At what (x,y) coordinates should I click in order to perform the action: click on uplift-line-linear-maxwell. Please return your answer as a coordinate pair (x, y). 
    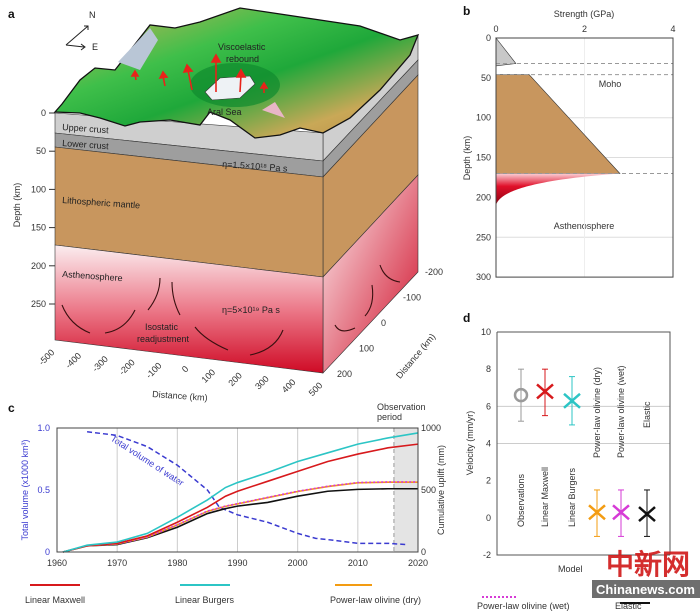
    Looking at the image, I should click on (240, 498).